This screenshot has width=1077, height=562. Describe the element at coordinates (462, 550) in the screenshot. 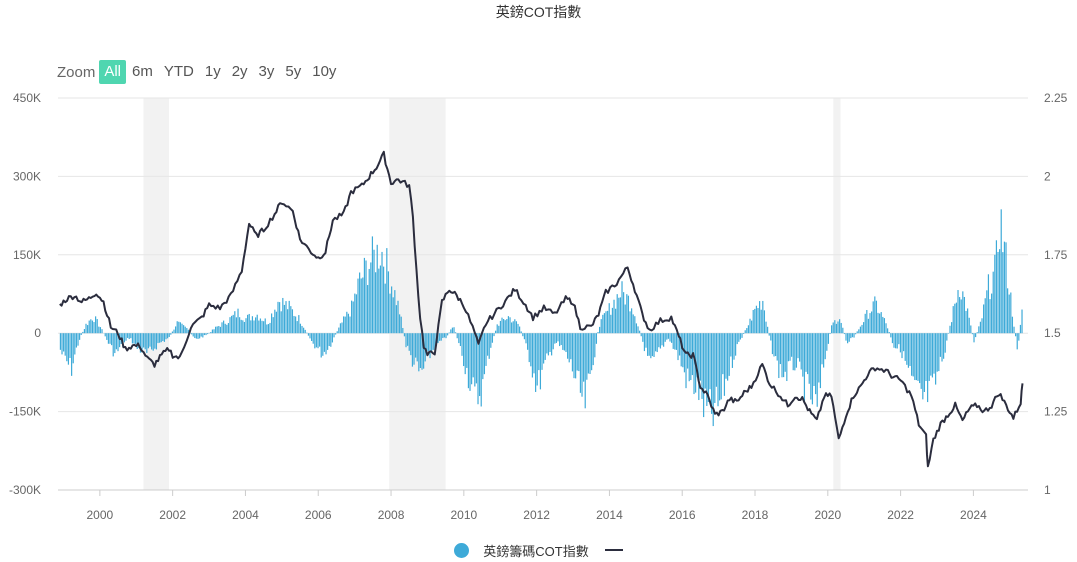

I see `legend-bar-marker` at that location.